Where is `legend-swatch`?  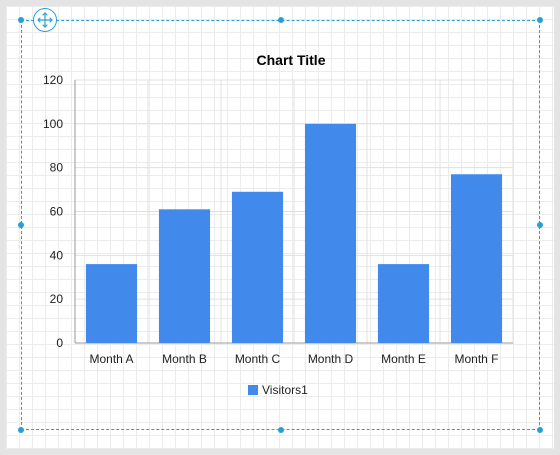
legend-swatch is located at coordinates (253, 390).